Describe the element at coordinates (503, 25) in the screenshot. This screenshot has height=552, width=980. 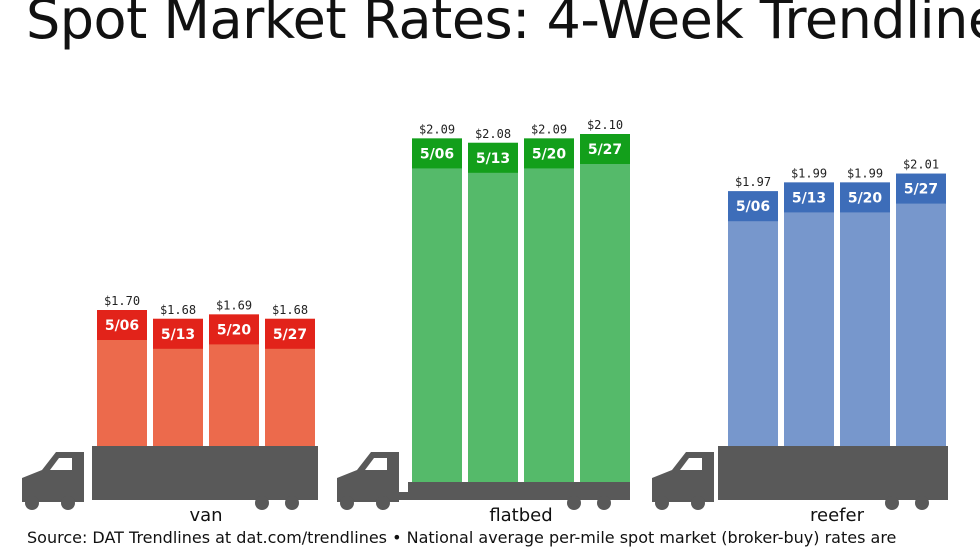
I see `chart-title: Spot Market Rates: 4-Week Trendlines` at that location.